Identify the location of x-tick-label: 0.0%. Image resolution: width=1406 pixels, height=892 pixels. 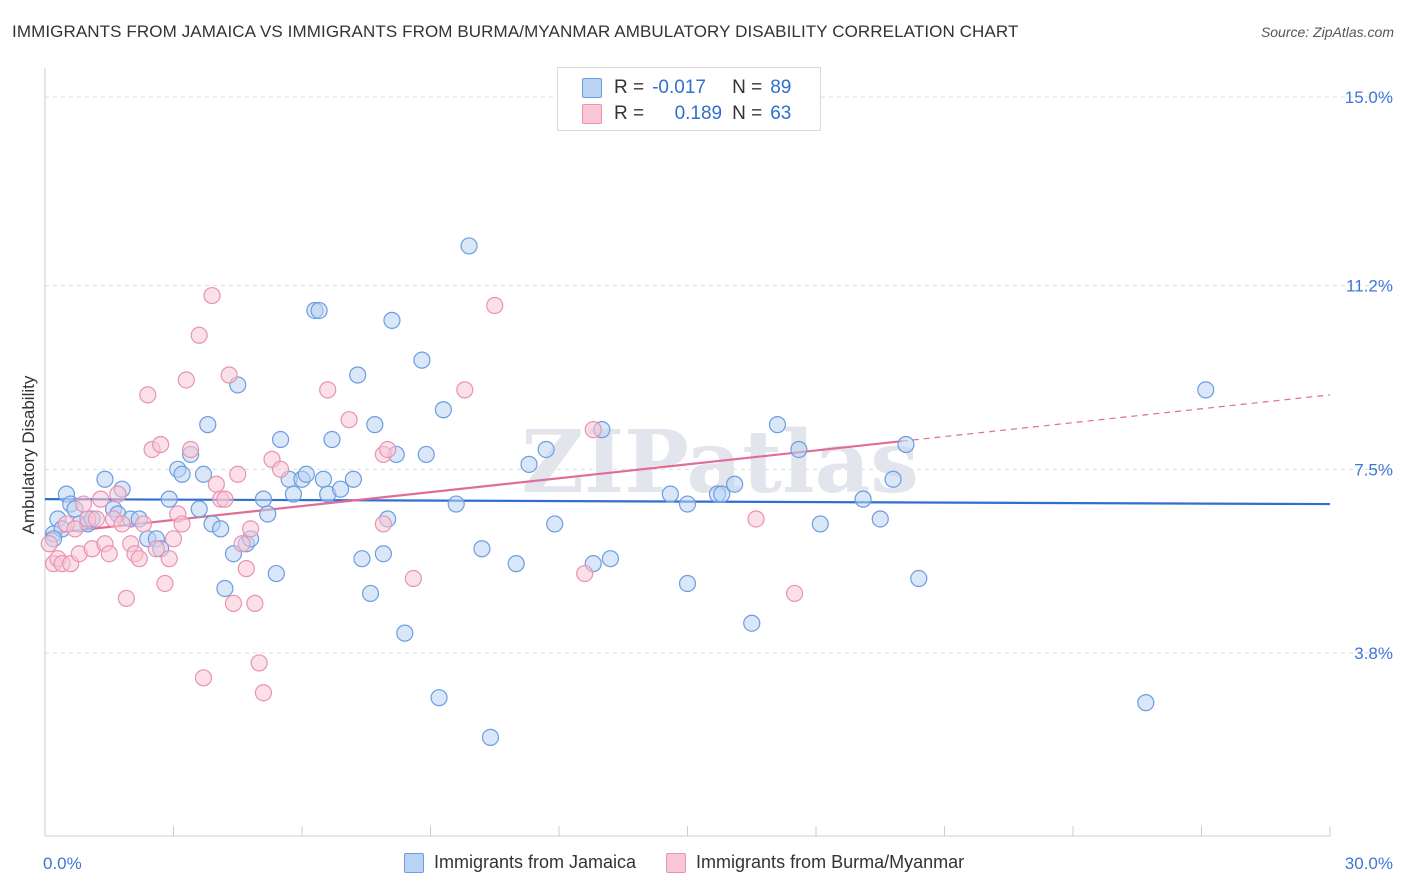
(62, 863).